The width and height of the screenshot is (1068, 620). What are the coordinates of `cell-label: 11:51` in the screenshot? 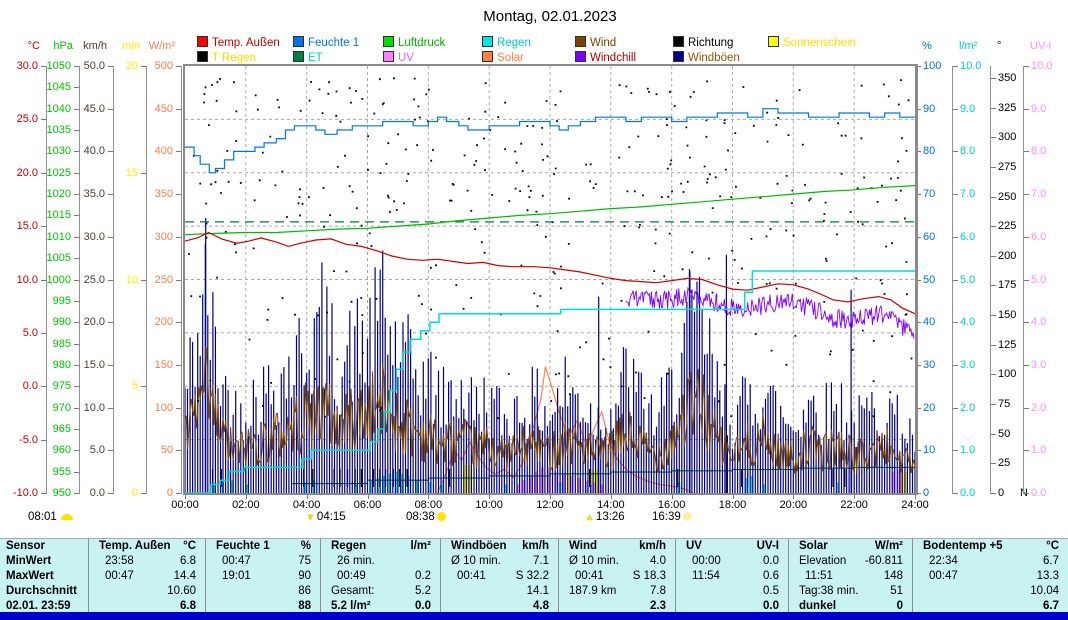 It's located at (819, 575).